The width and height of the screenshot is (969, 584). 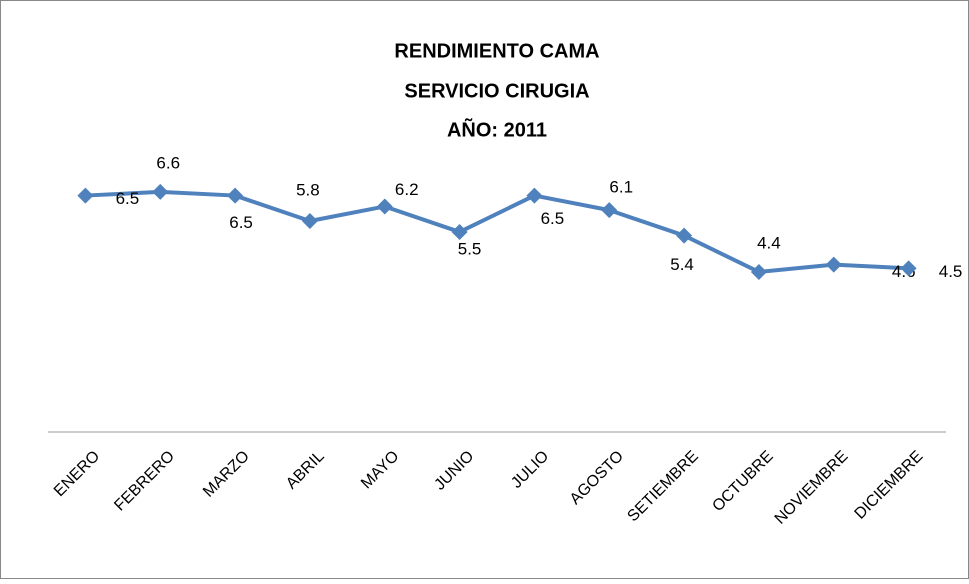 I want to click on chart-title: AÑO: 2011, so click(x=497, y=129).